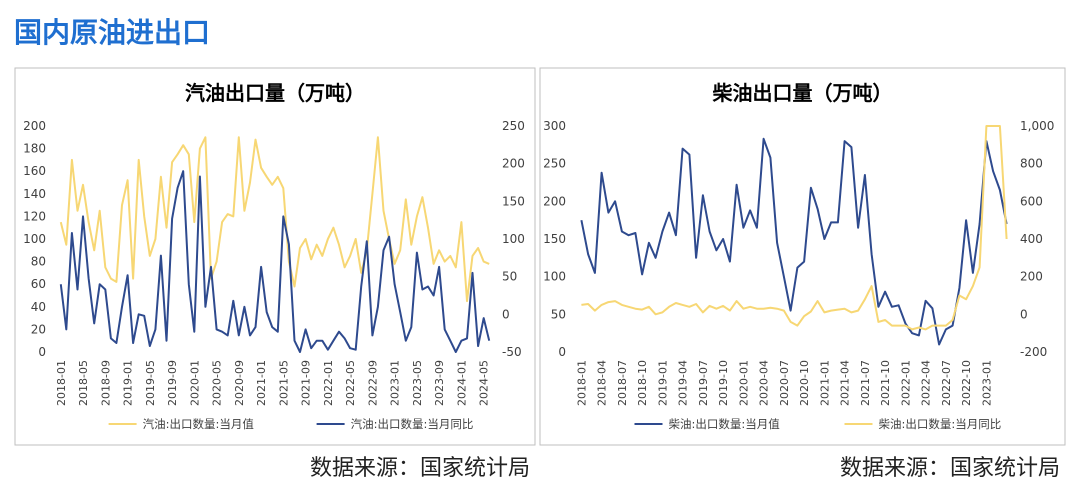  Describe the element at coordinates (513, 239) in the screenshot. I see `y2-tick-label: 100` at that location.